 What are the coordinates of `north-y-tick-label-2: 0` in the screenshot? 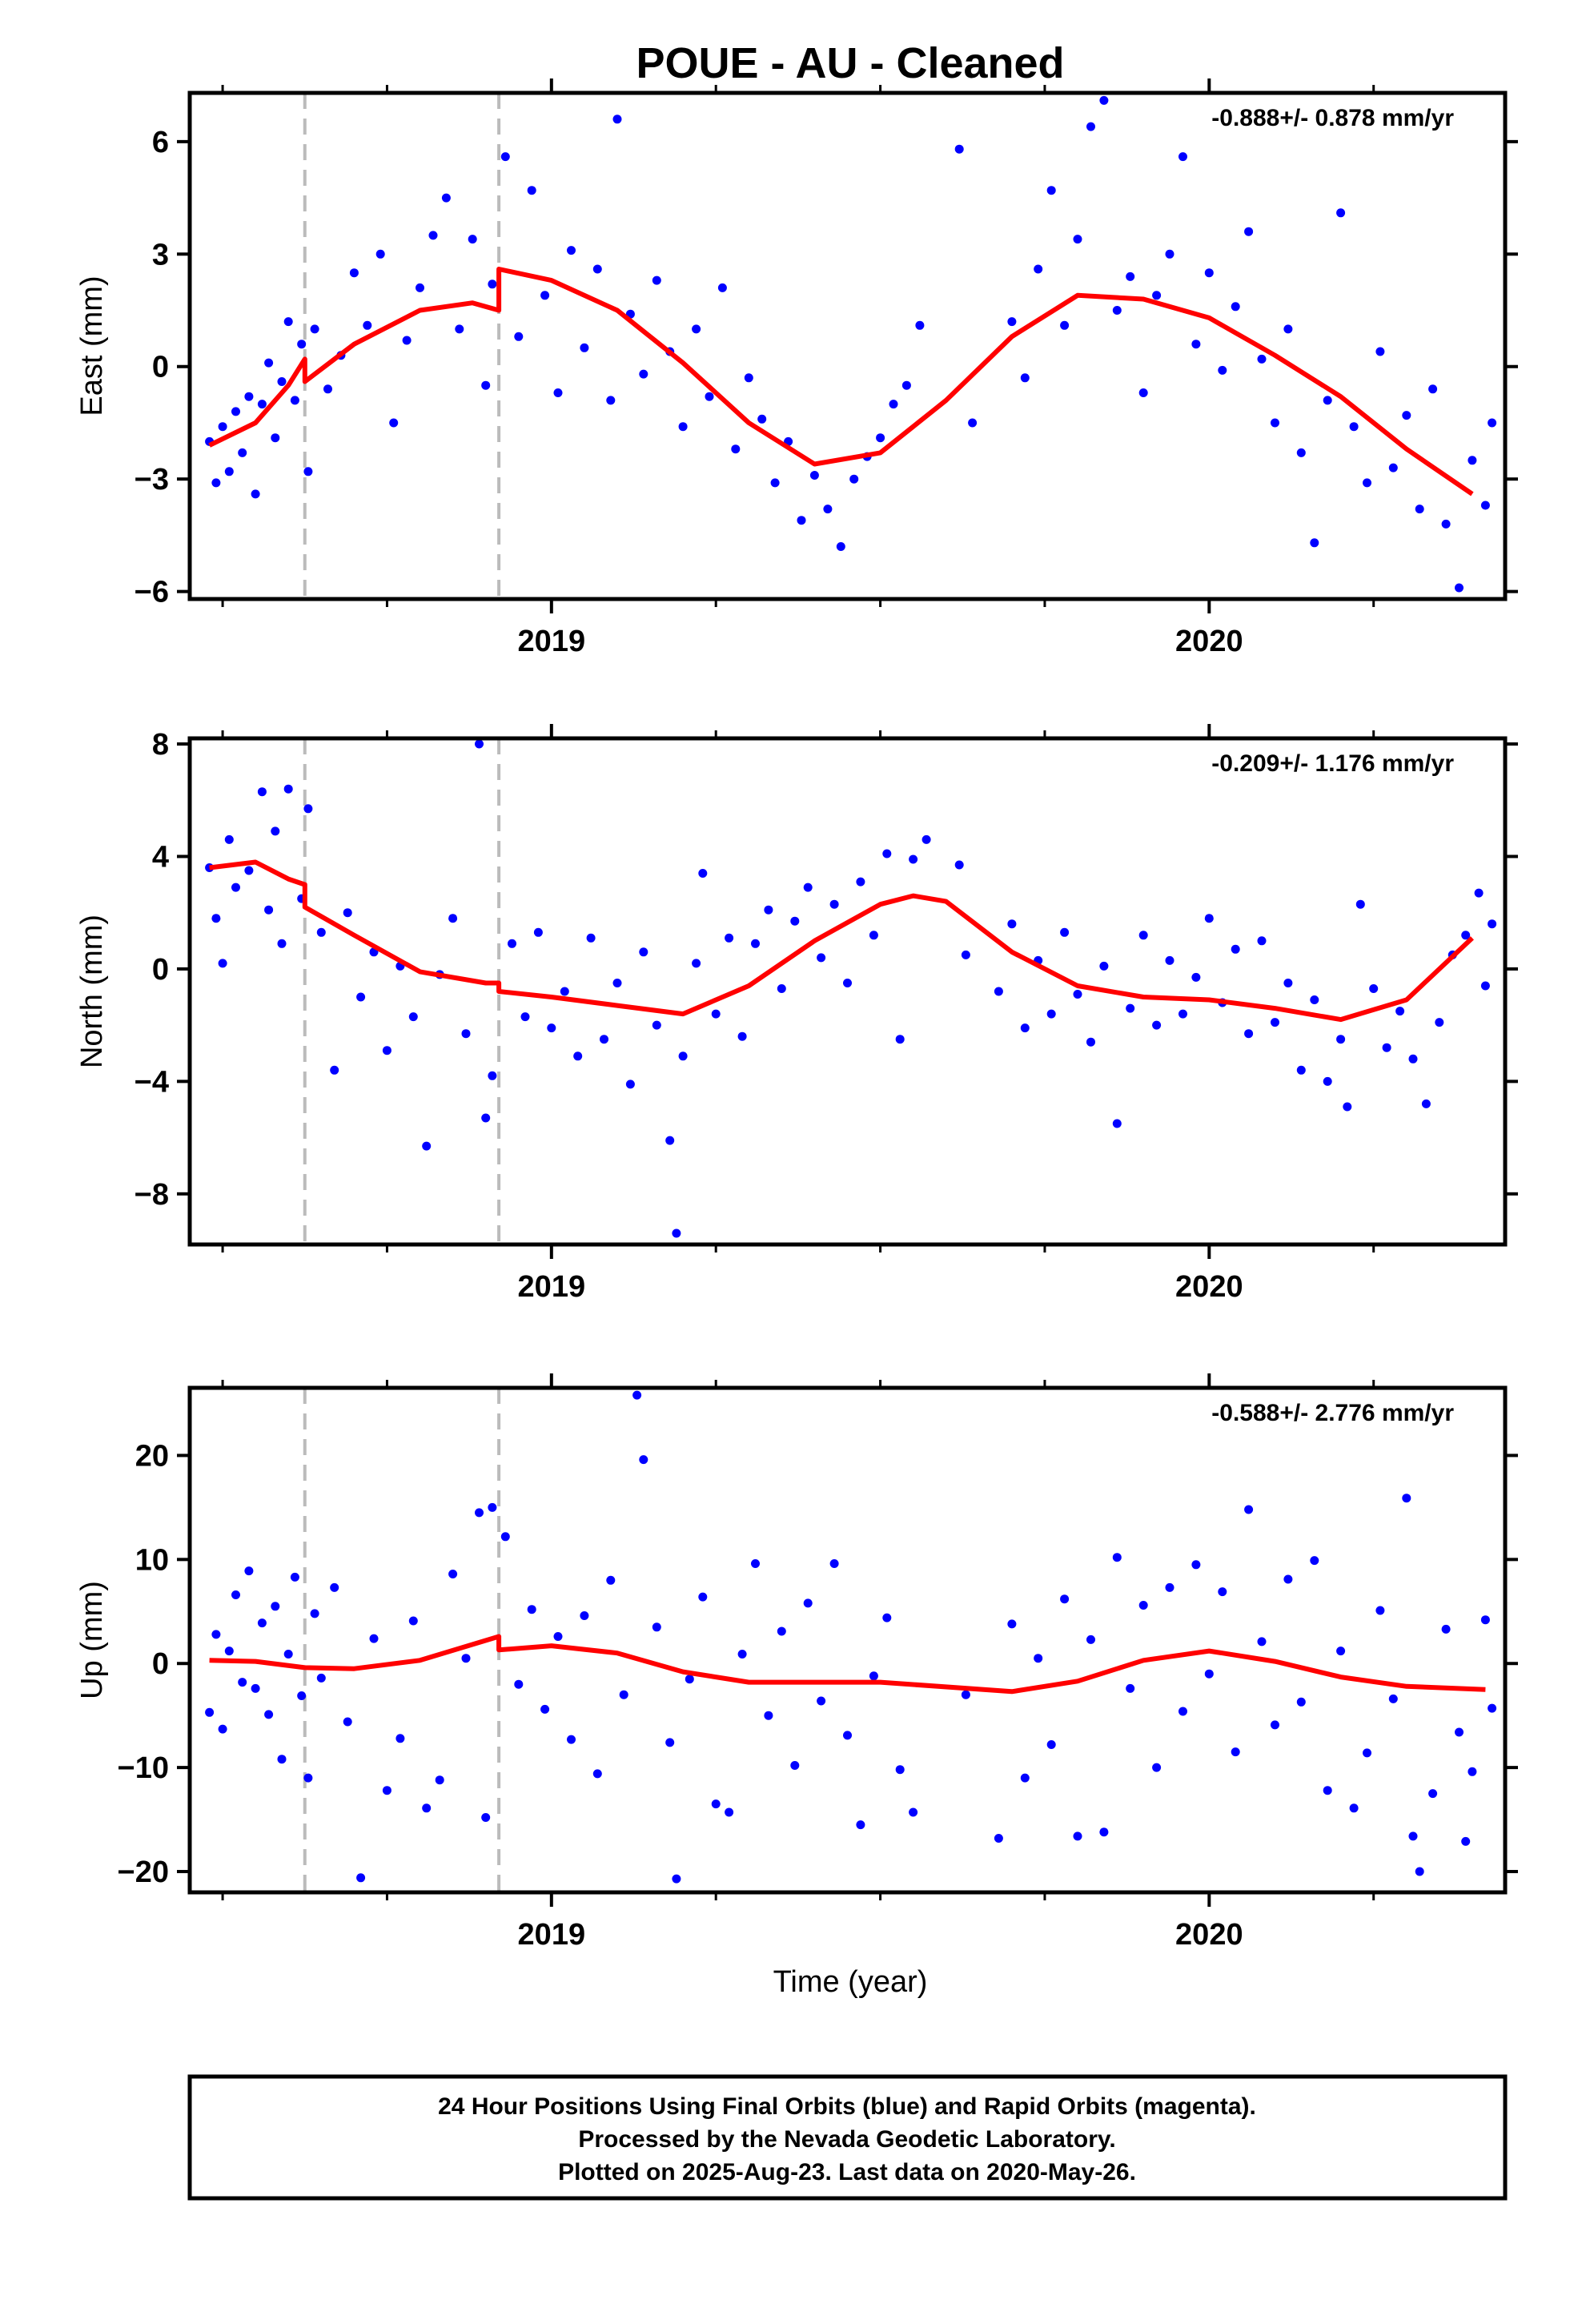 It's located at (161, 970).